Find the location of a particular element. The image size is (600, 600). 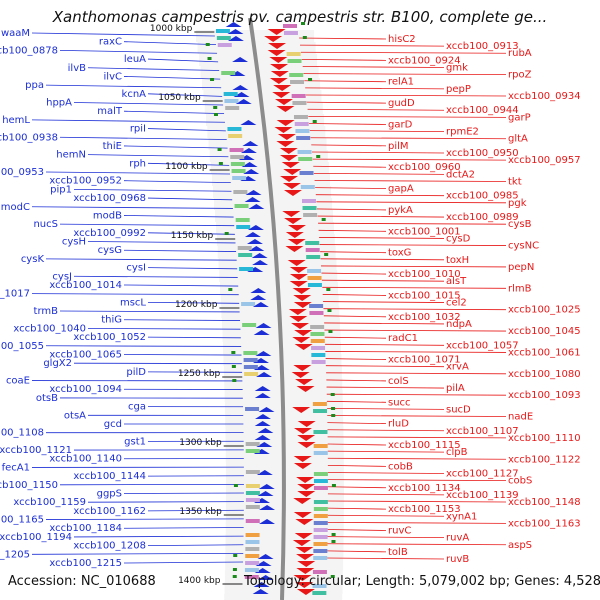

left-gene-label: hemL is located at coordinates (16, 120).